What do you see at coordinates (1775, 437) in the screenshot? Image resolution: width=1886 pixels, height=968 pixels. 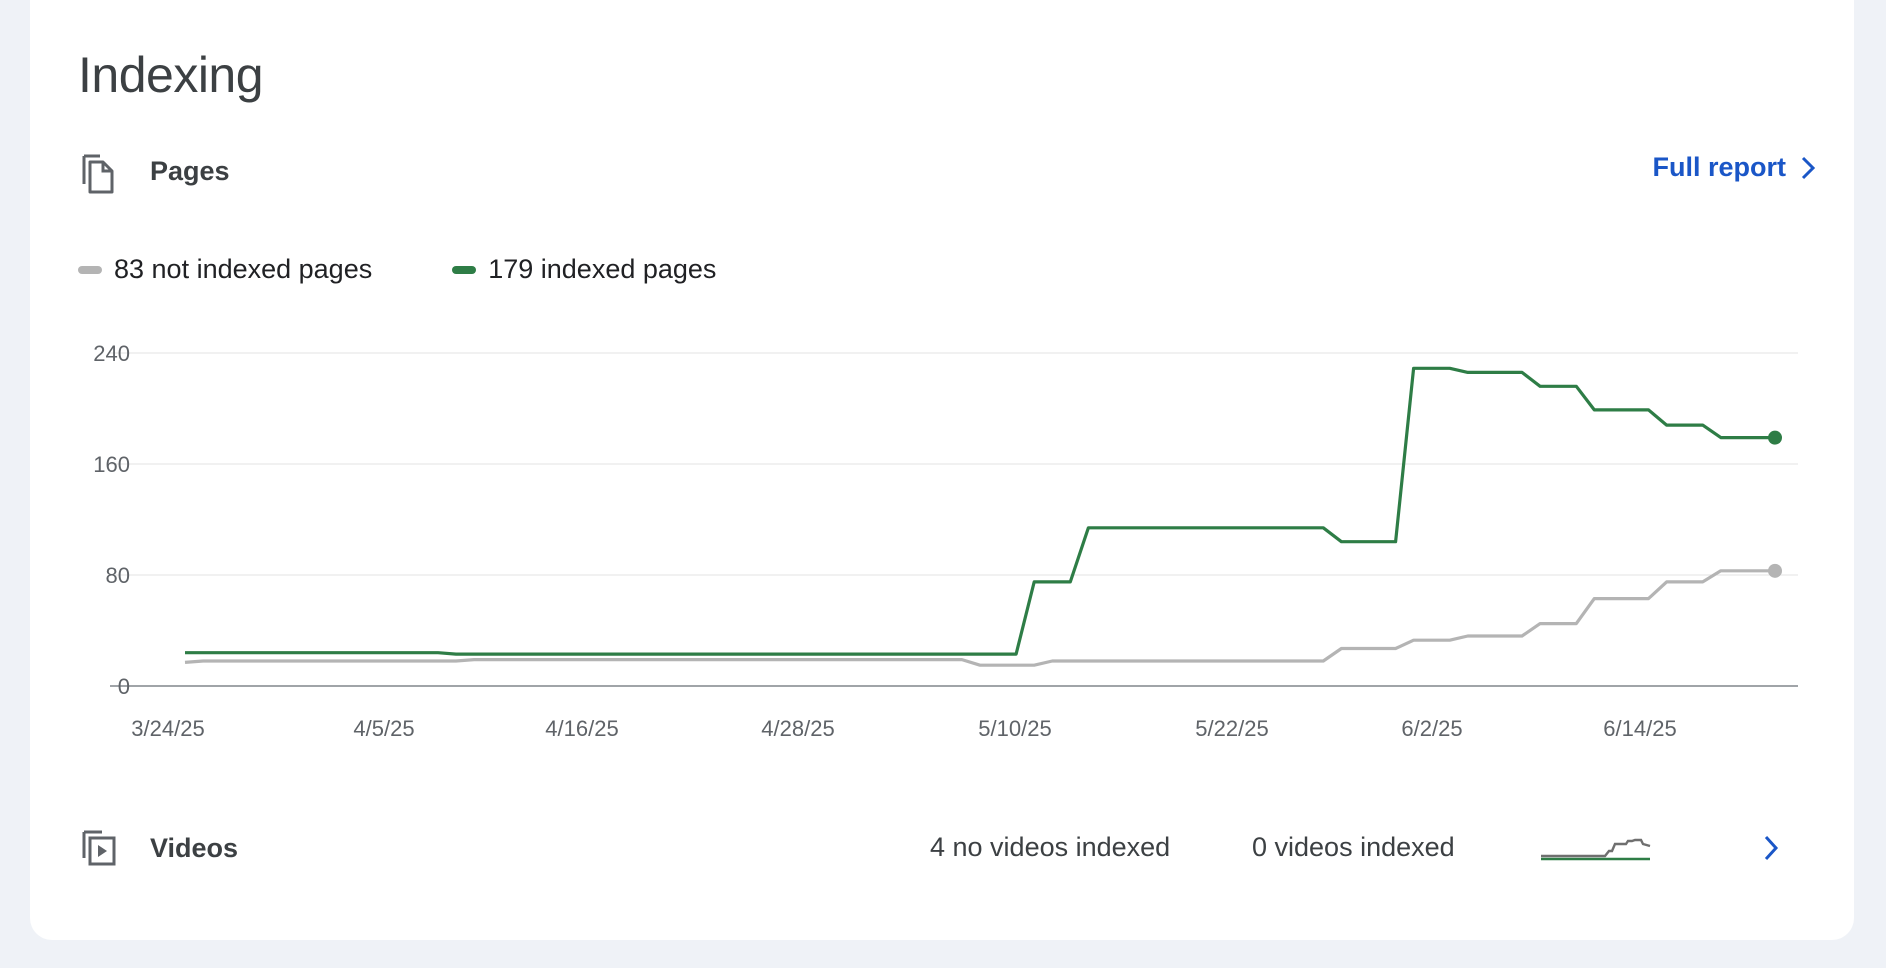 I see `series-endpoint-indexed-pages` at bounding box center [1775, 437].